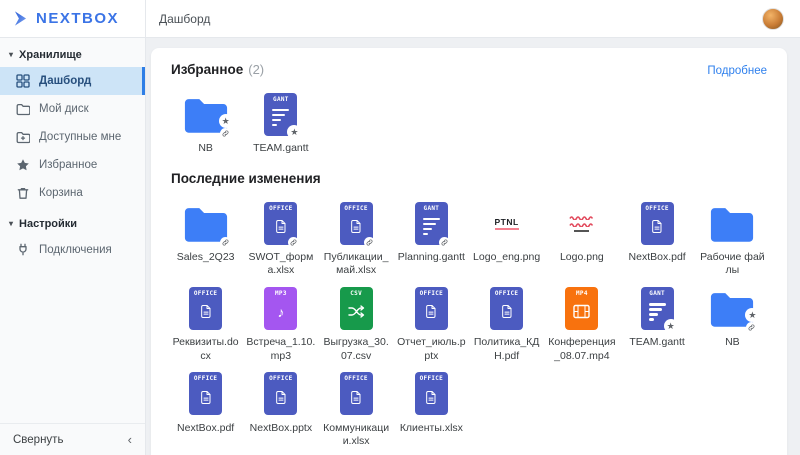 The width and height of the screenshot is (800, 455). I want to click on sidebar-item-label: Избранное, so click(68, 165).